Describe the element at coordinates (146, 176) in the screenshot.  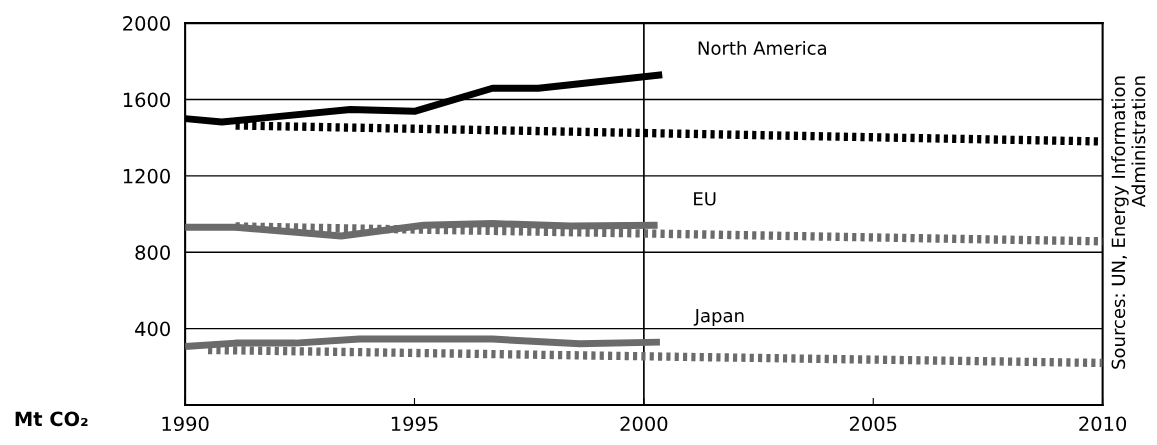
I see `y-tick-label: 1200` at that location.